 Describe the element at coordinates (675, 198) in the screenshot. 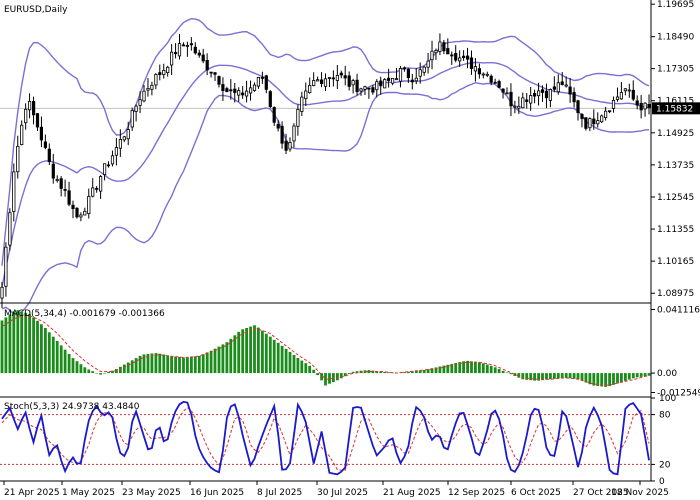

I see `price-tick-label: 1.12545` at that location.